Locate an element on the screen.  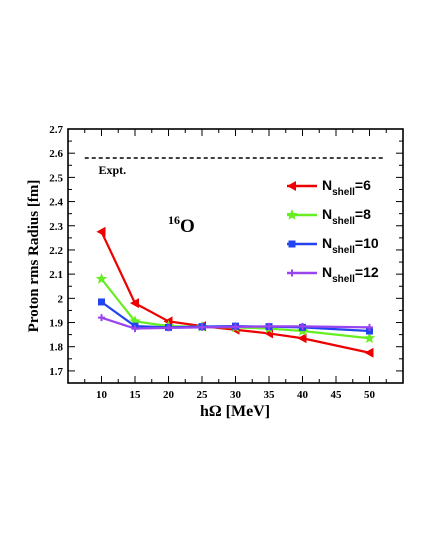
y-tick-label: 2.7 is located at coordinates (56, 130).